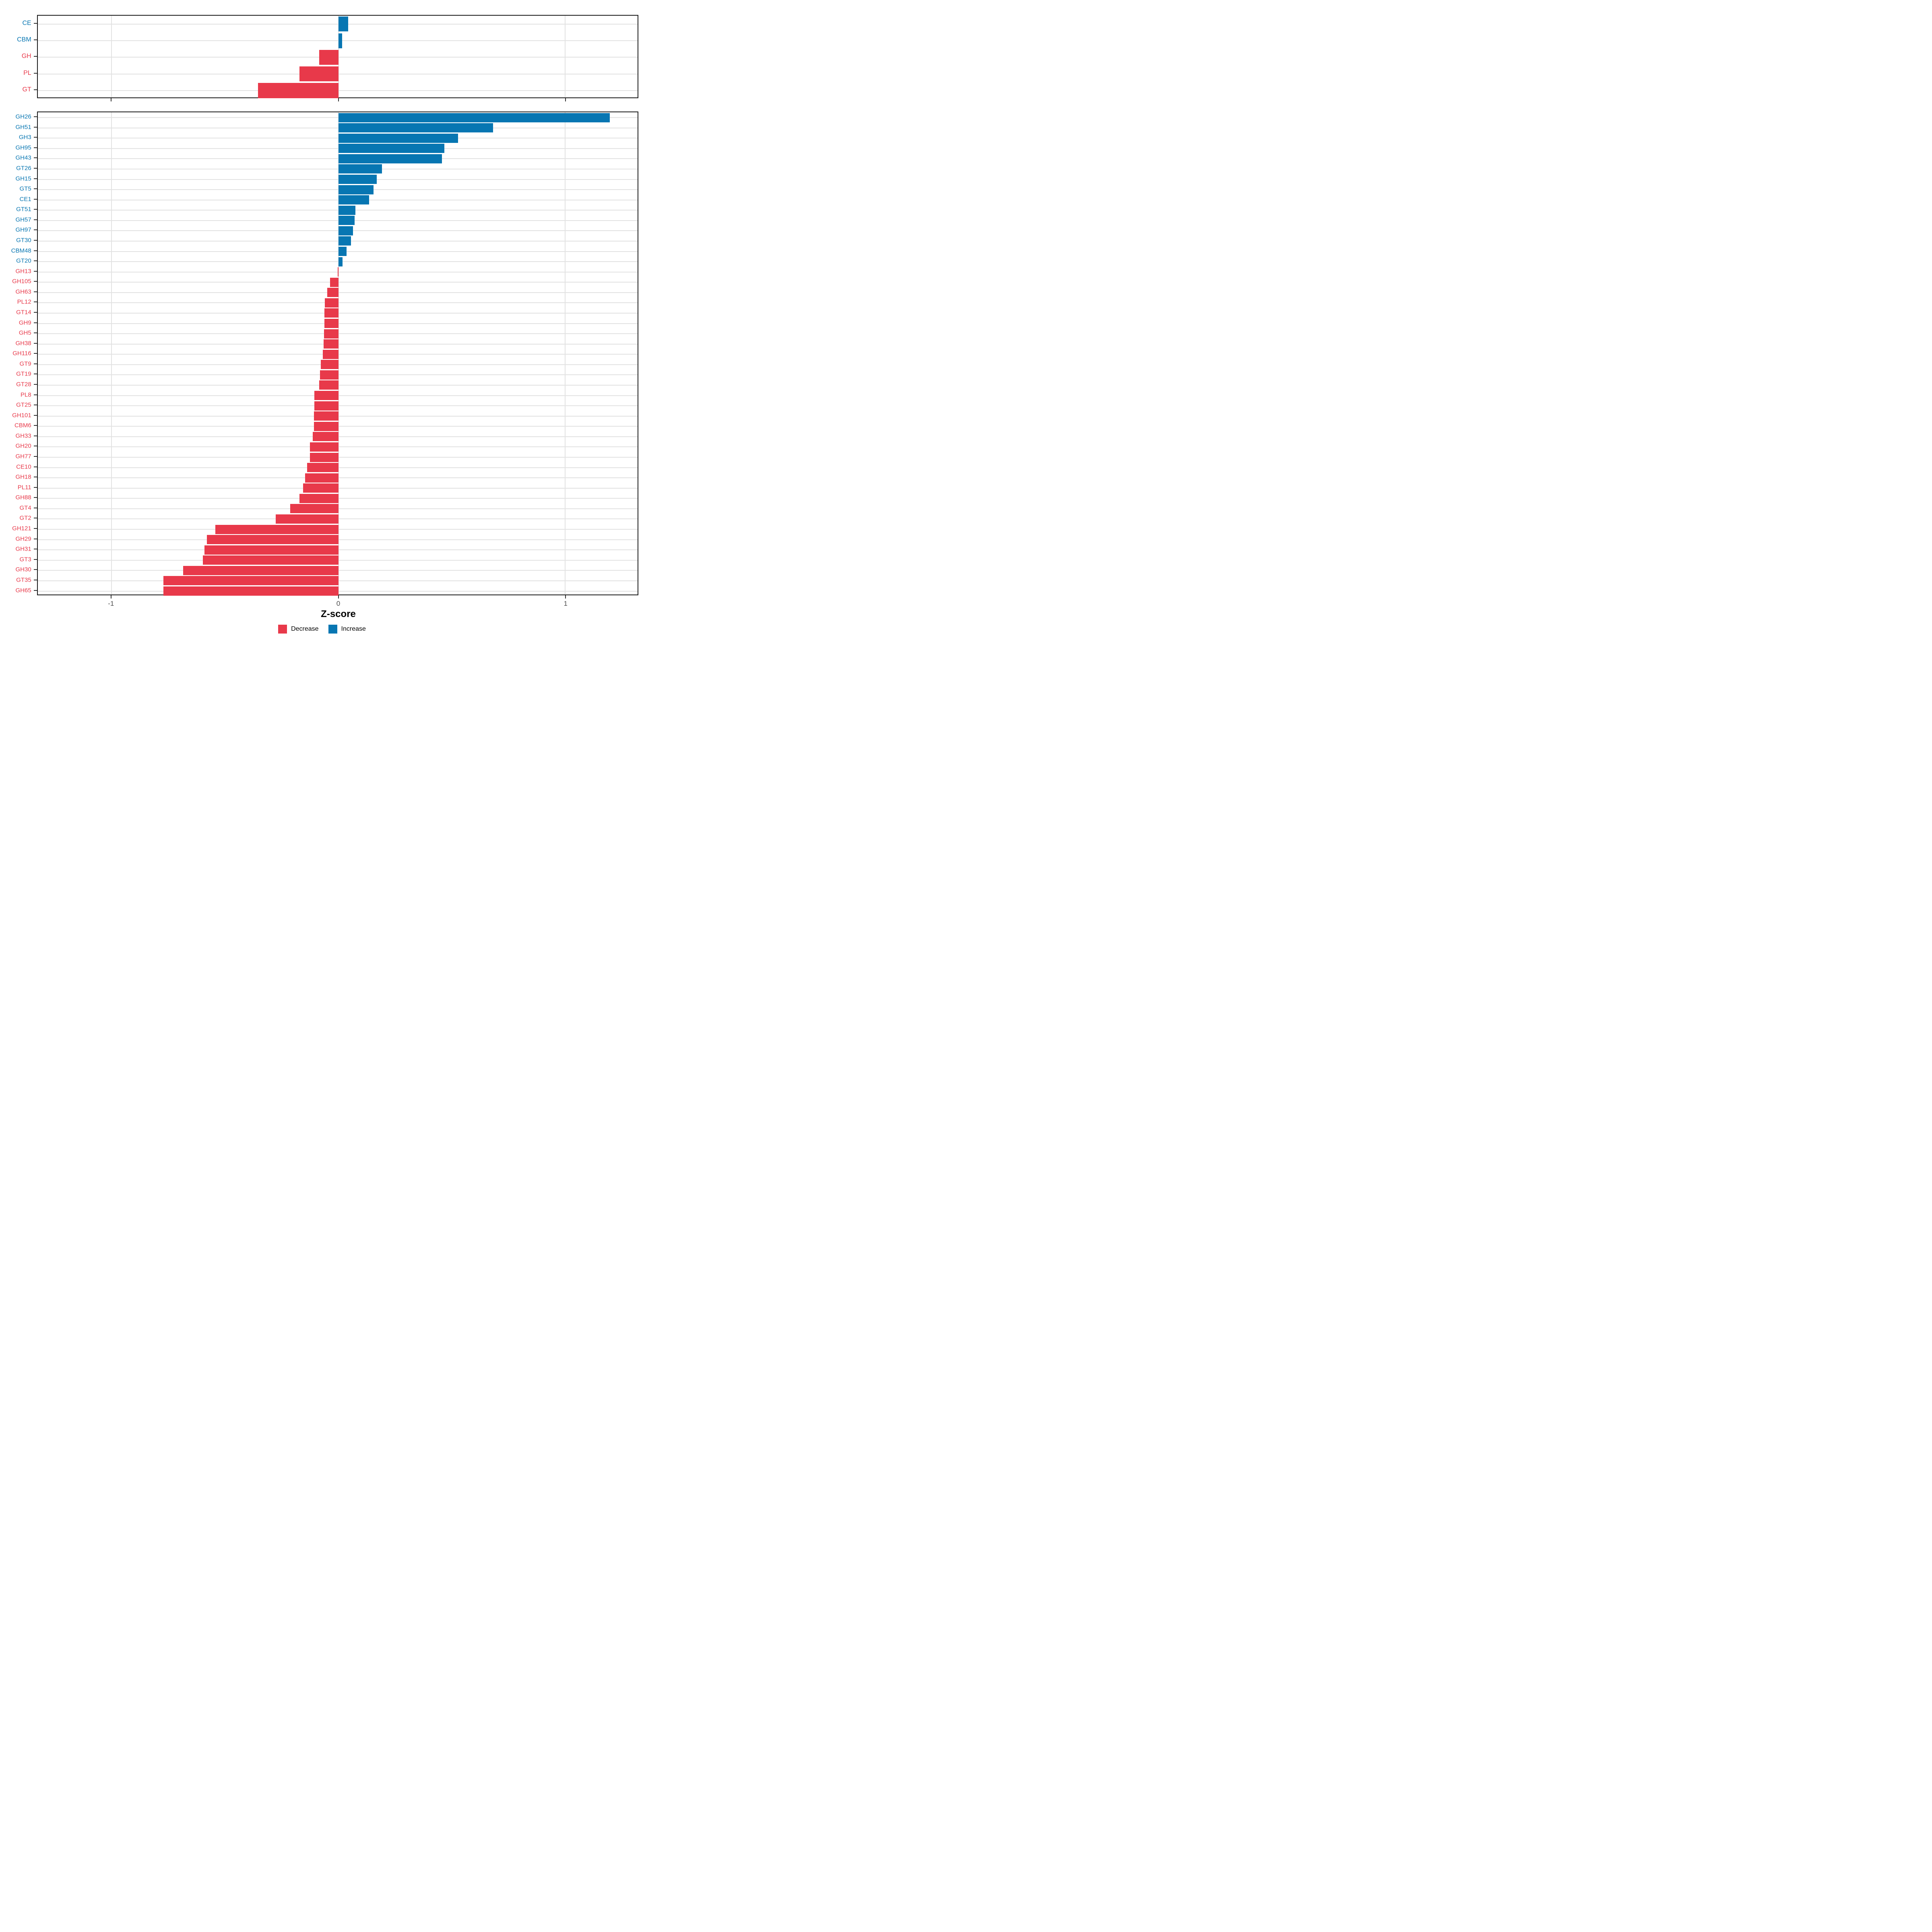  What do you see at coordinates (23, 271) in the screenshot?
I see `category-label-gh13: GH13` at bounding box center [23, 271].